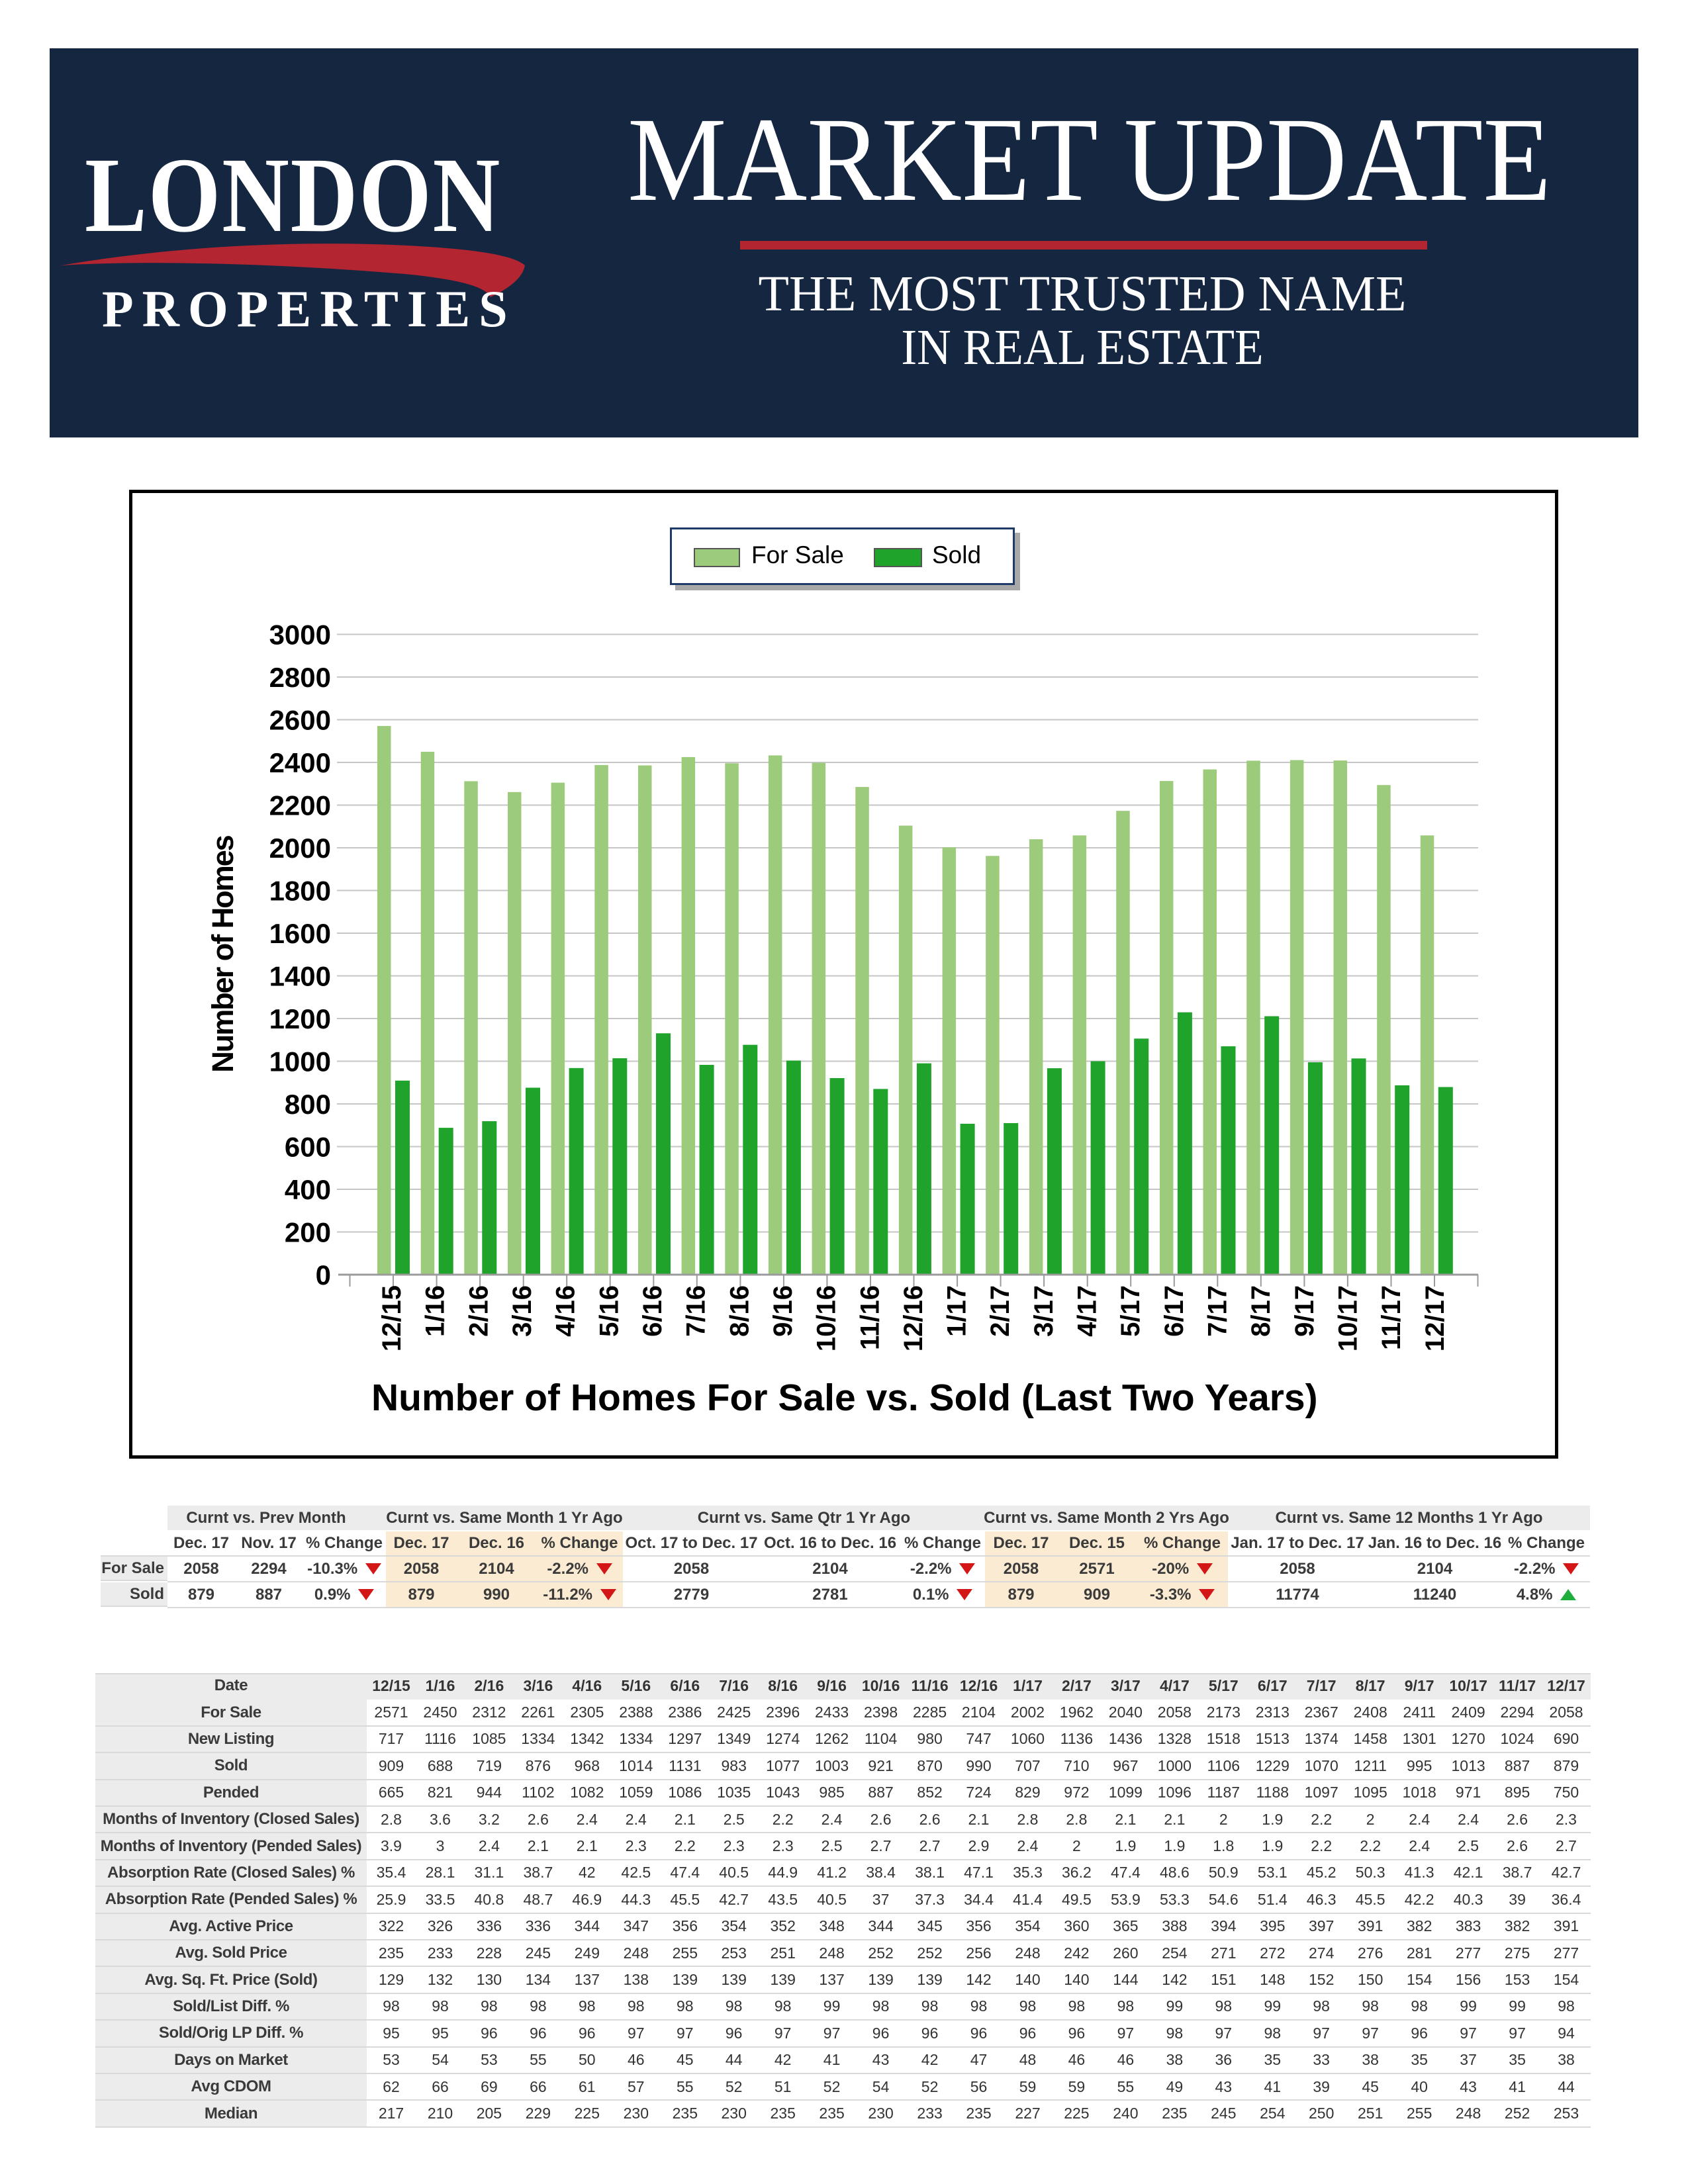 Image resolution: width=1688 pixels, height=2184 pixels. I want to click on svg-text: 7/16, so click(696, 1311).